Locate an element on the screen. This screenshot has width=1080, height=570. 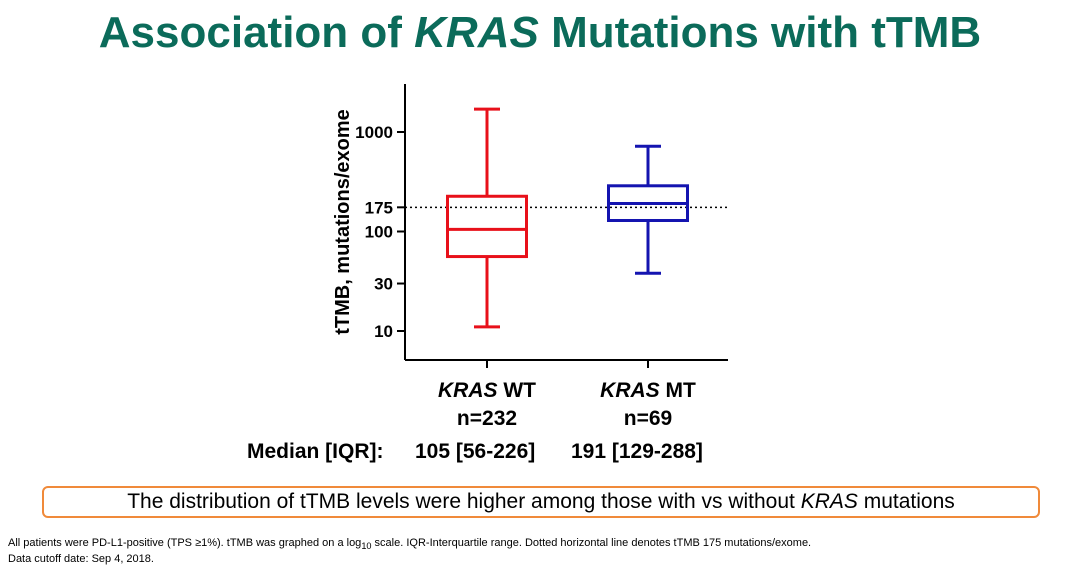
title-part3: Mutations with tTMB is located at coordinates (760, 32).